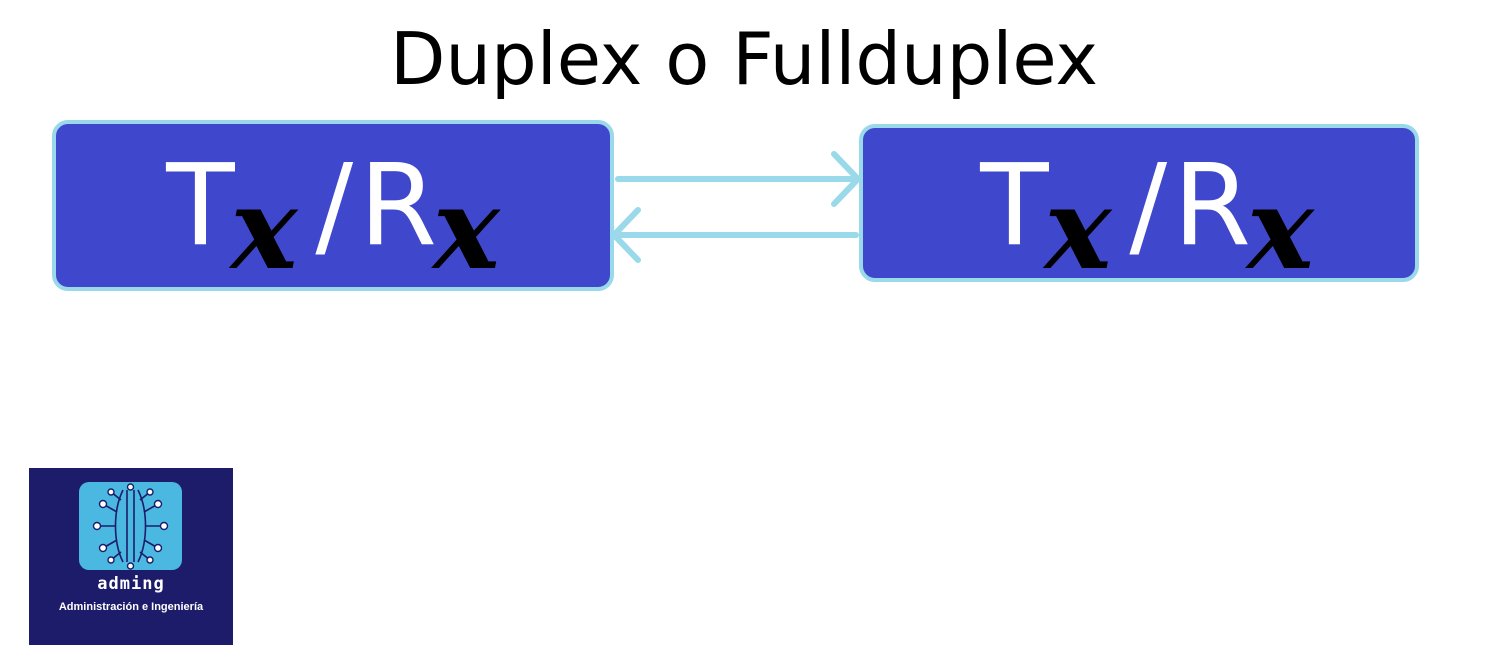  I want to click on diagram-title: Duplex o Fullduplex, so click(744, 59).